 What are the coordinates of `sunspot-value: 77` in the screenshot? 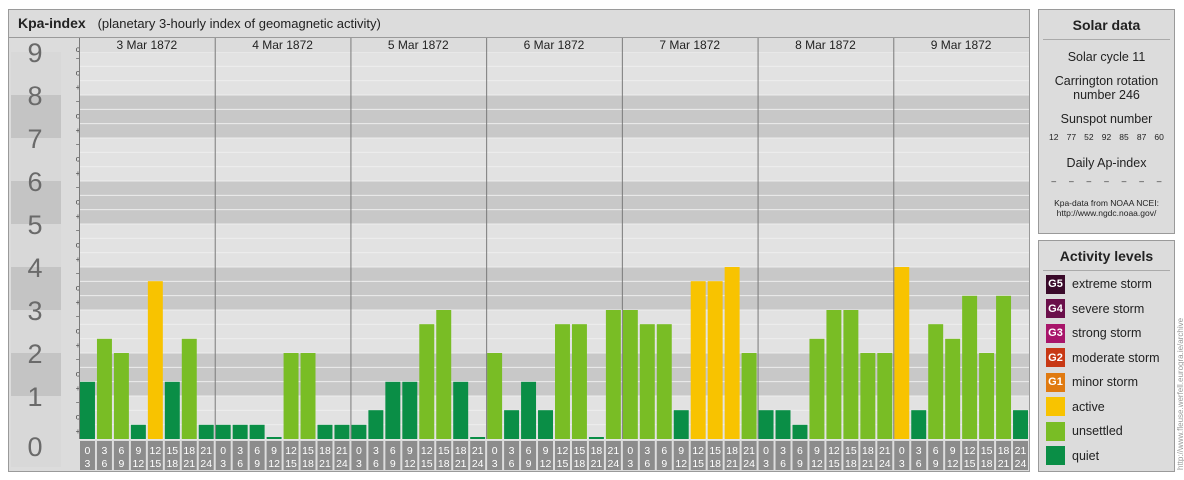 It's located at (1071, 137).